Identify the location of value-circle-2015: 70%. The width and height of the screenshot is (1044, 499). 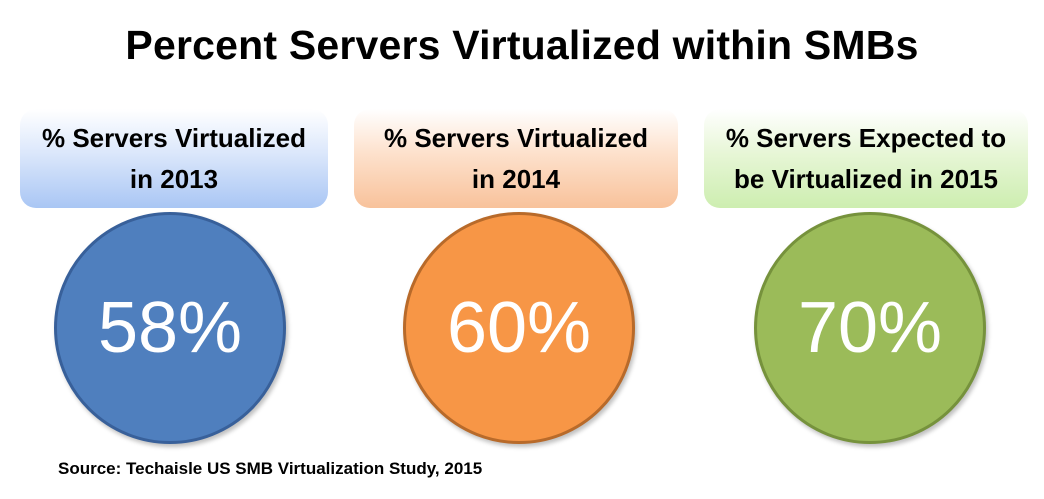
(870, 328).